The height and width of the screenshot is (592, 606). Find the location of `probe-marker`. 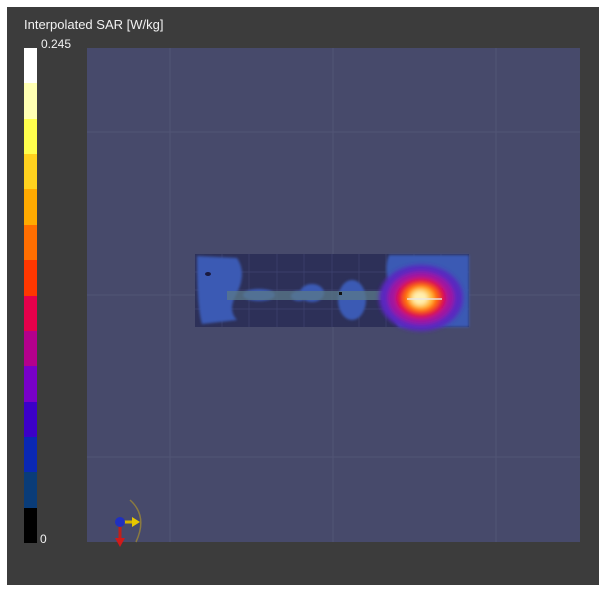

probe-marker is located at coordinates (340, 293).